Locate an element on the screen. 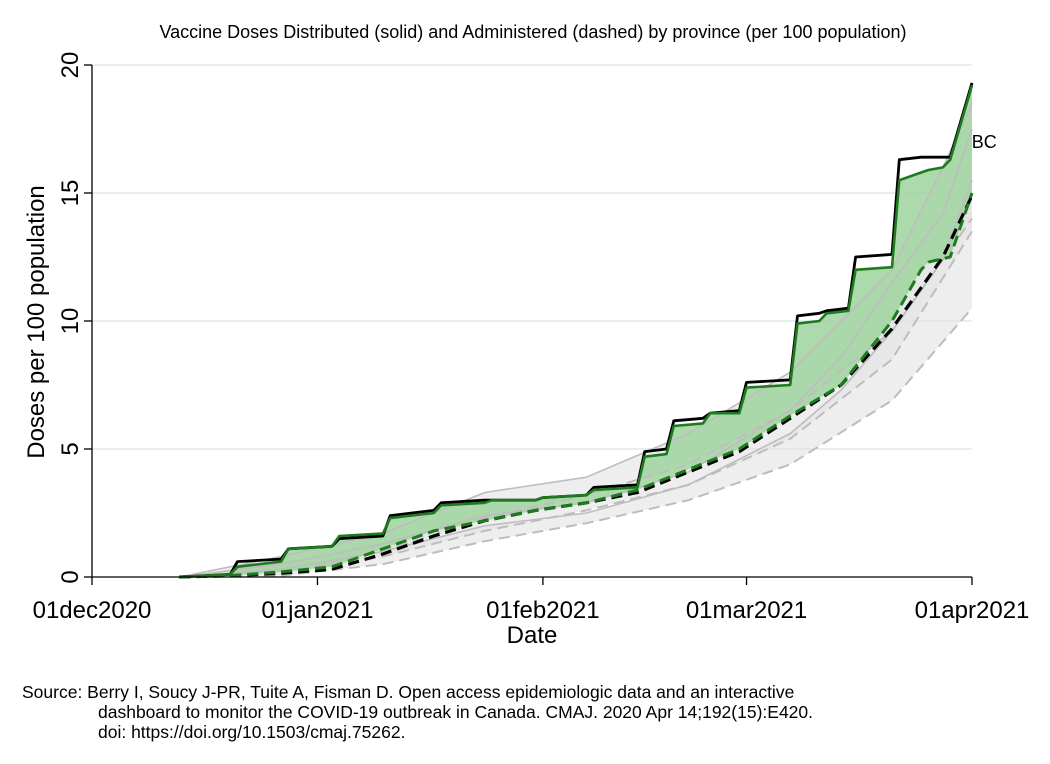 The width and height of the screenshot is (1050, 764). annotation-bc: BC is located at coordinates (984, 142).